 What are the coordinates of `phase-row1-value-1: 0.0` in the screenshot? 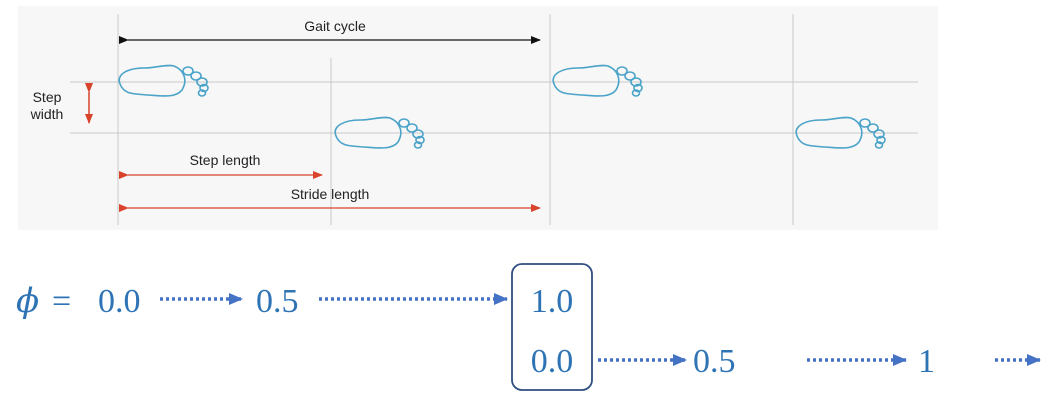 It's located at (119, 301).